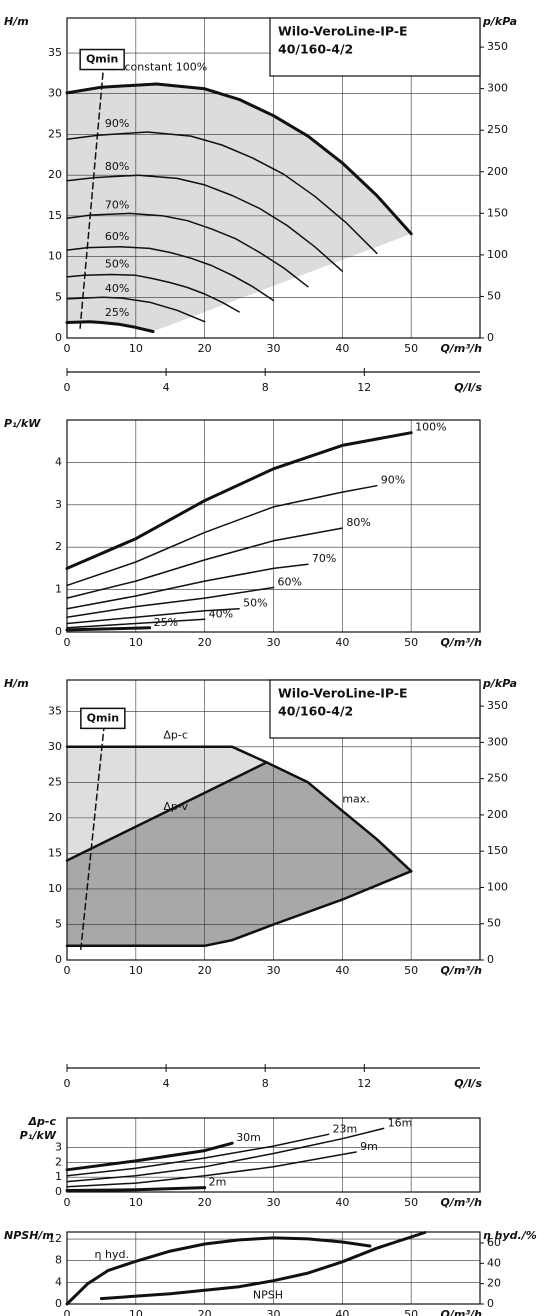  I want to click on y2-tick-label: 40, so click(494, 1262).